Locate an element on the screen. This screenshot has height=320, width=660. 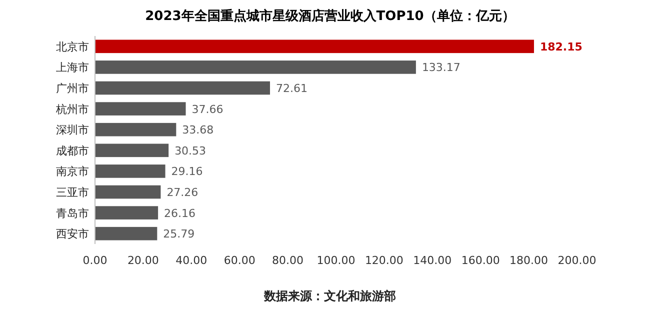
x-tick-label: 140.00 is located at coordinates (432, 260).